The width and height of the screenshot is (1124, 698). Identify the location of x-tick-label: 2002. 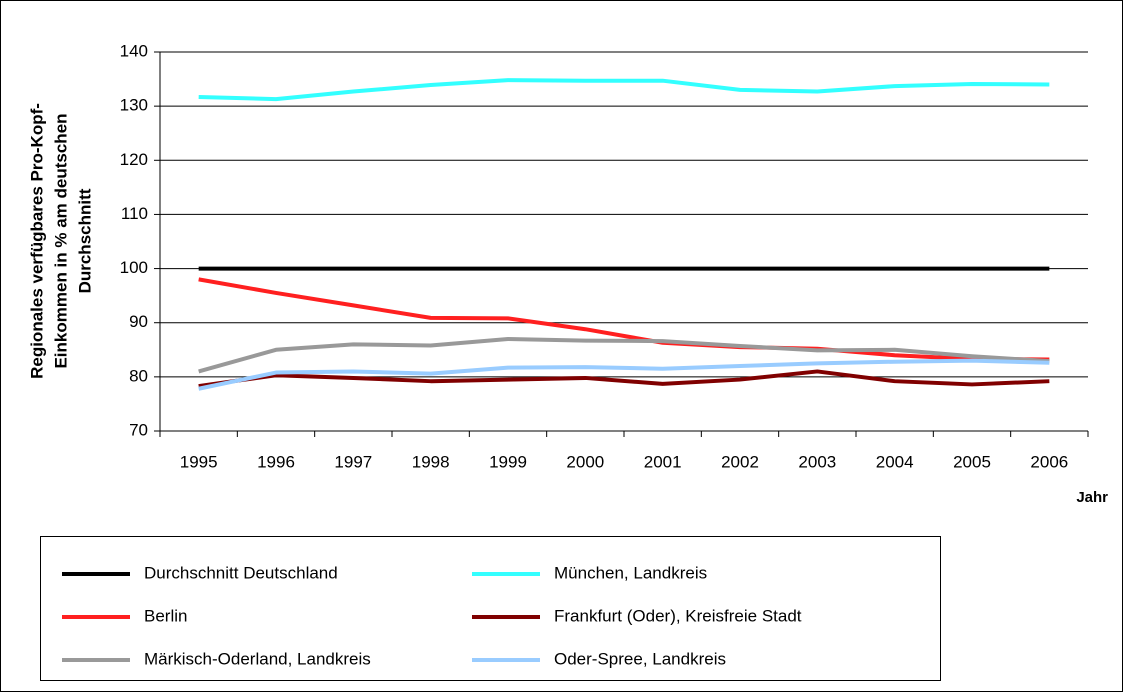
(740, 461).